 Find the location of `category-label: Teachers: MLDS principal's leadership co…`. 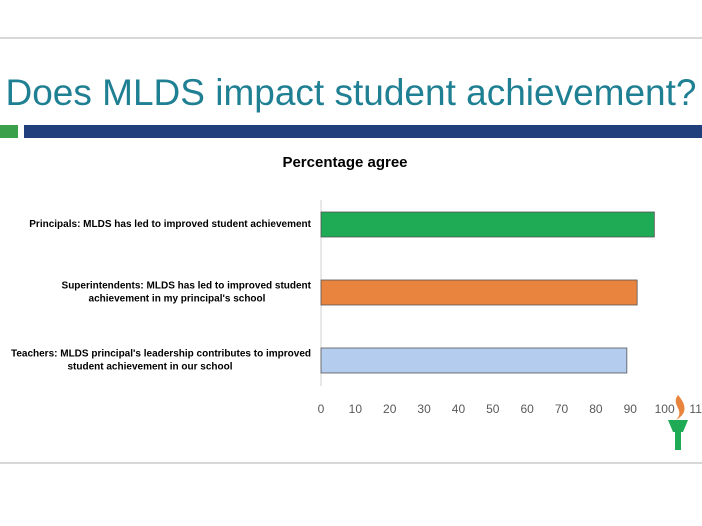

category-label: Teachers: MLDS principal's leadership co… is located at coordinates (161, 360).